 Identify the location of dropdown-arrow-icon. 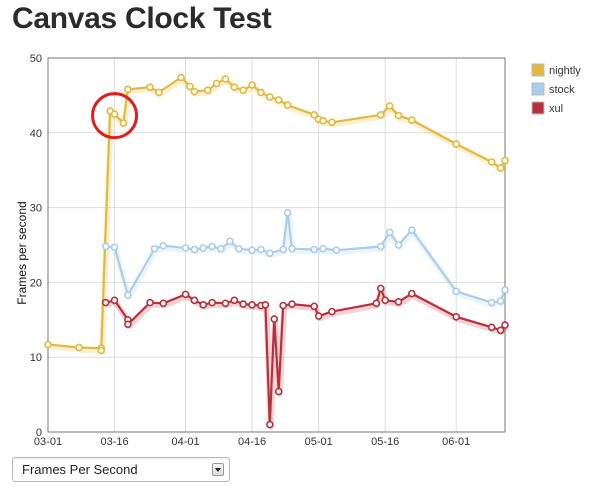
(218, 469).